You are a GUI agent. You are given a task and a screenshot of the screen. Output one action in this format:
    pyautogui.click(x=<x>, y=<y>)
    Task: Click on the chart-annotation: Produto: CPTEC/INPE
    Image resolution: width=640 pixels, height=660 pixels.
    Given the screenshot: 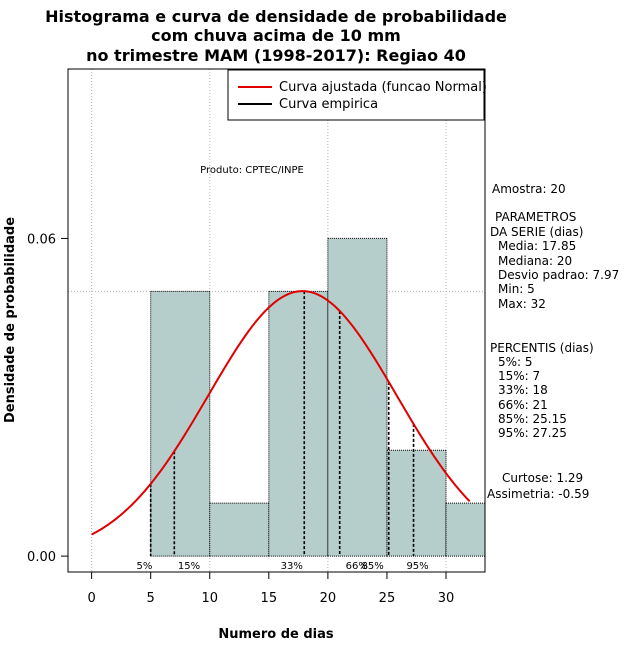 What is the action you would take?
    pyautogui.click(x=252, y=170)
    